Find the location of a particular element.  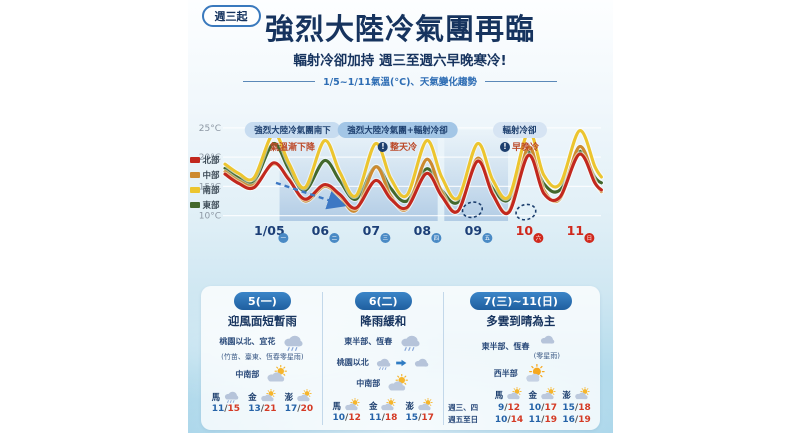

arrow-right-icon is located at coordinates (401, 363).